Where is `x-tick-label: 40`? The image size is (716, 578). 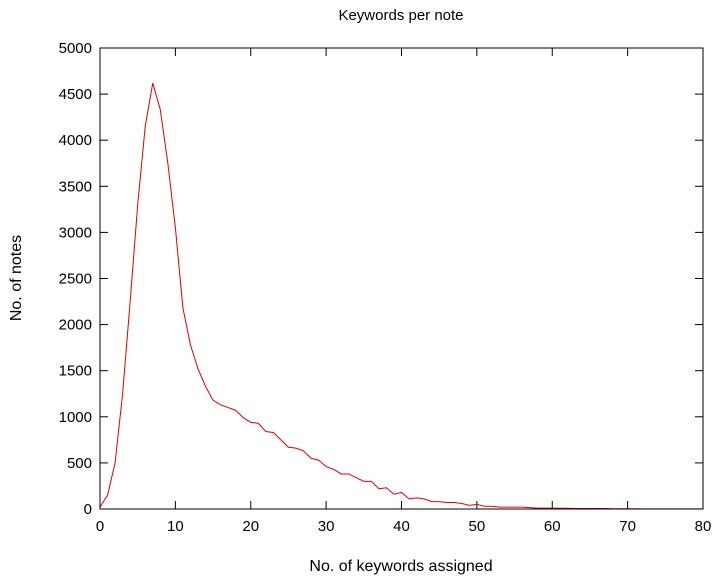
x-tick-label: 40 is located at coordinates (401, 526).